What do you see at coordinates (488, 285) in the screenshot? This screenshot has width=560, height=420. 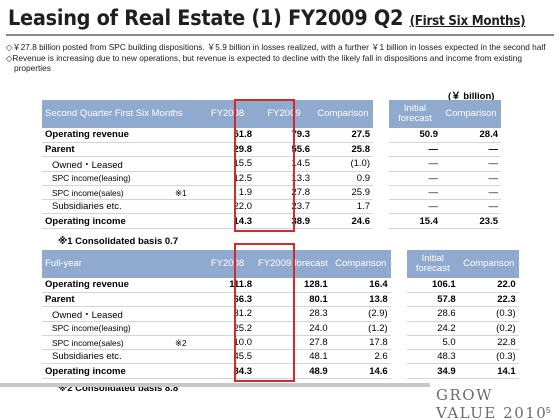 I see `cell-comparison-vs-forecast: 22.0` at bounding box center [488, 285].